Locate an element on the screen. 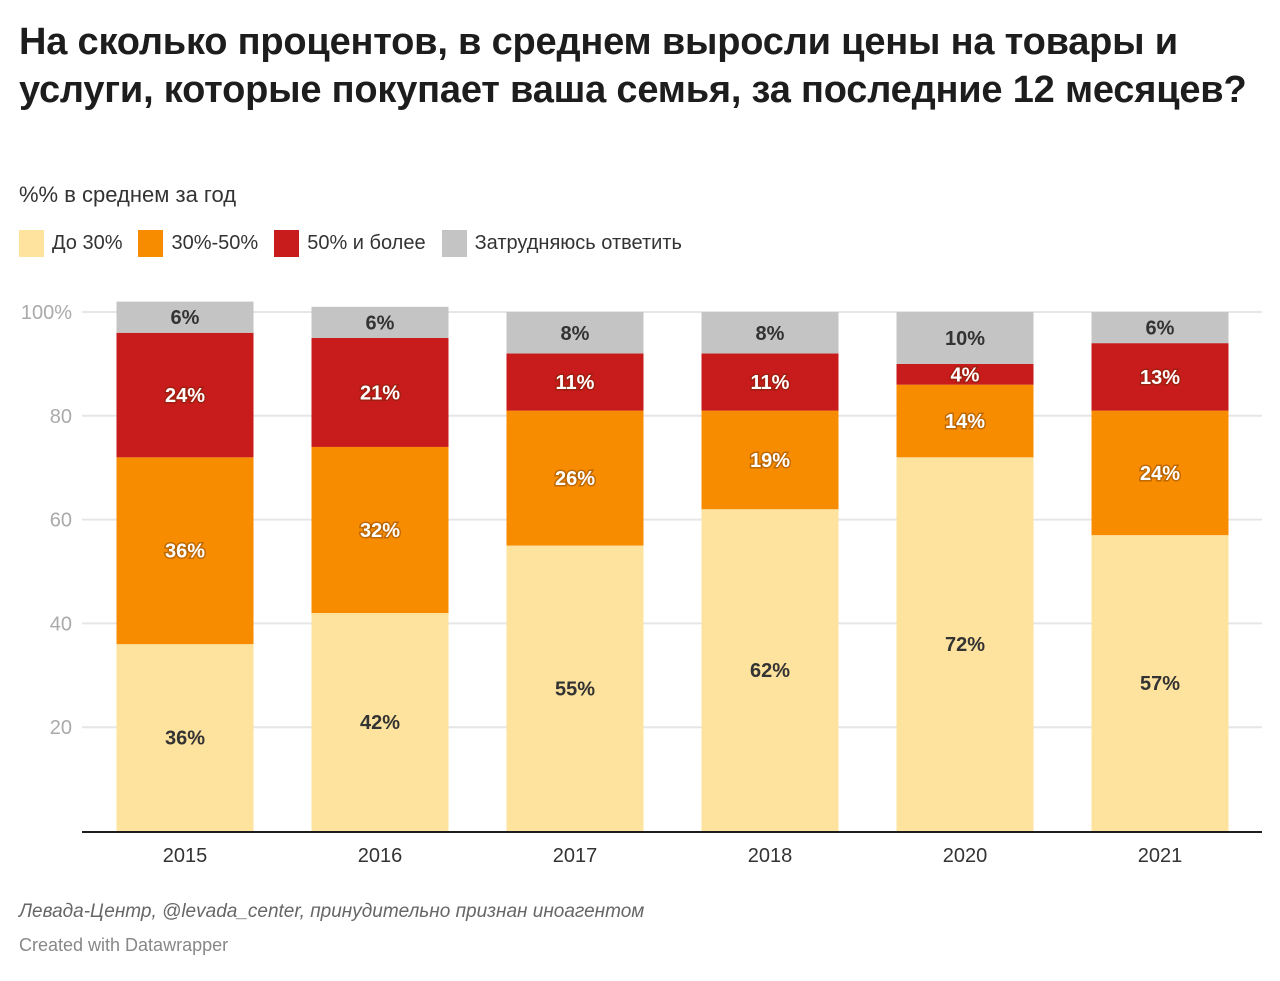 The image size is (1280, 981). y-tick-label: 20 is located at coordinates (61, 728).